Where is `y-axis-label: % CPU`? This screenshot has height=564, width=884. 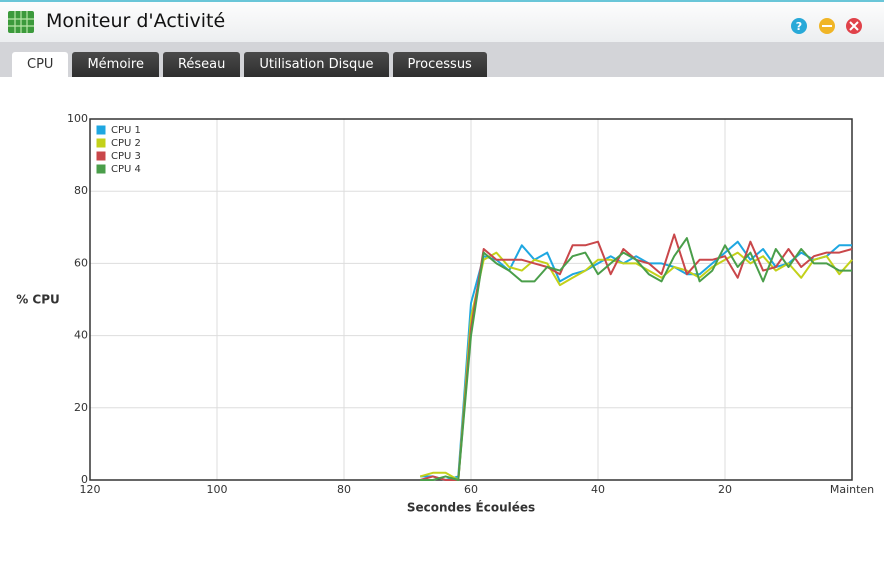 y-axis-label: % CPU is located at coordinates (38, 300).